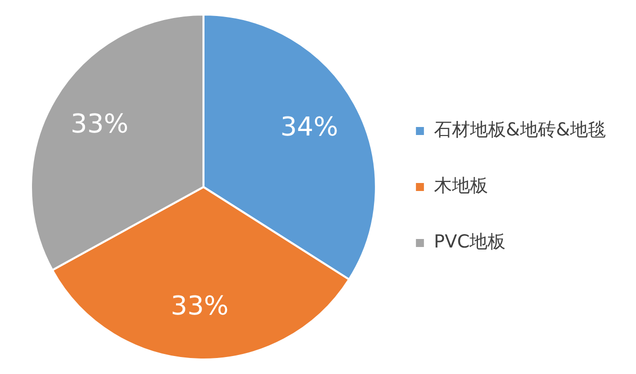 The width and height of the screenshot is (636, 374). What do you see at coordinates (461, 186) in the screenshot?
I see `legend-label: 木地板` at bounding box center [461, 186].